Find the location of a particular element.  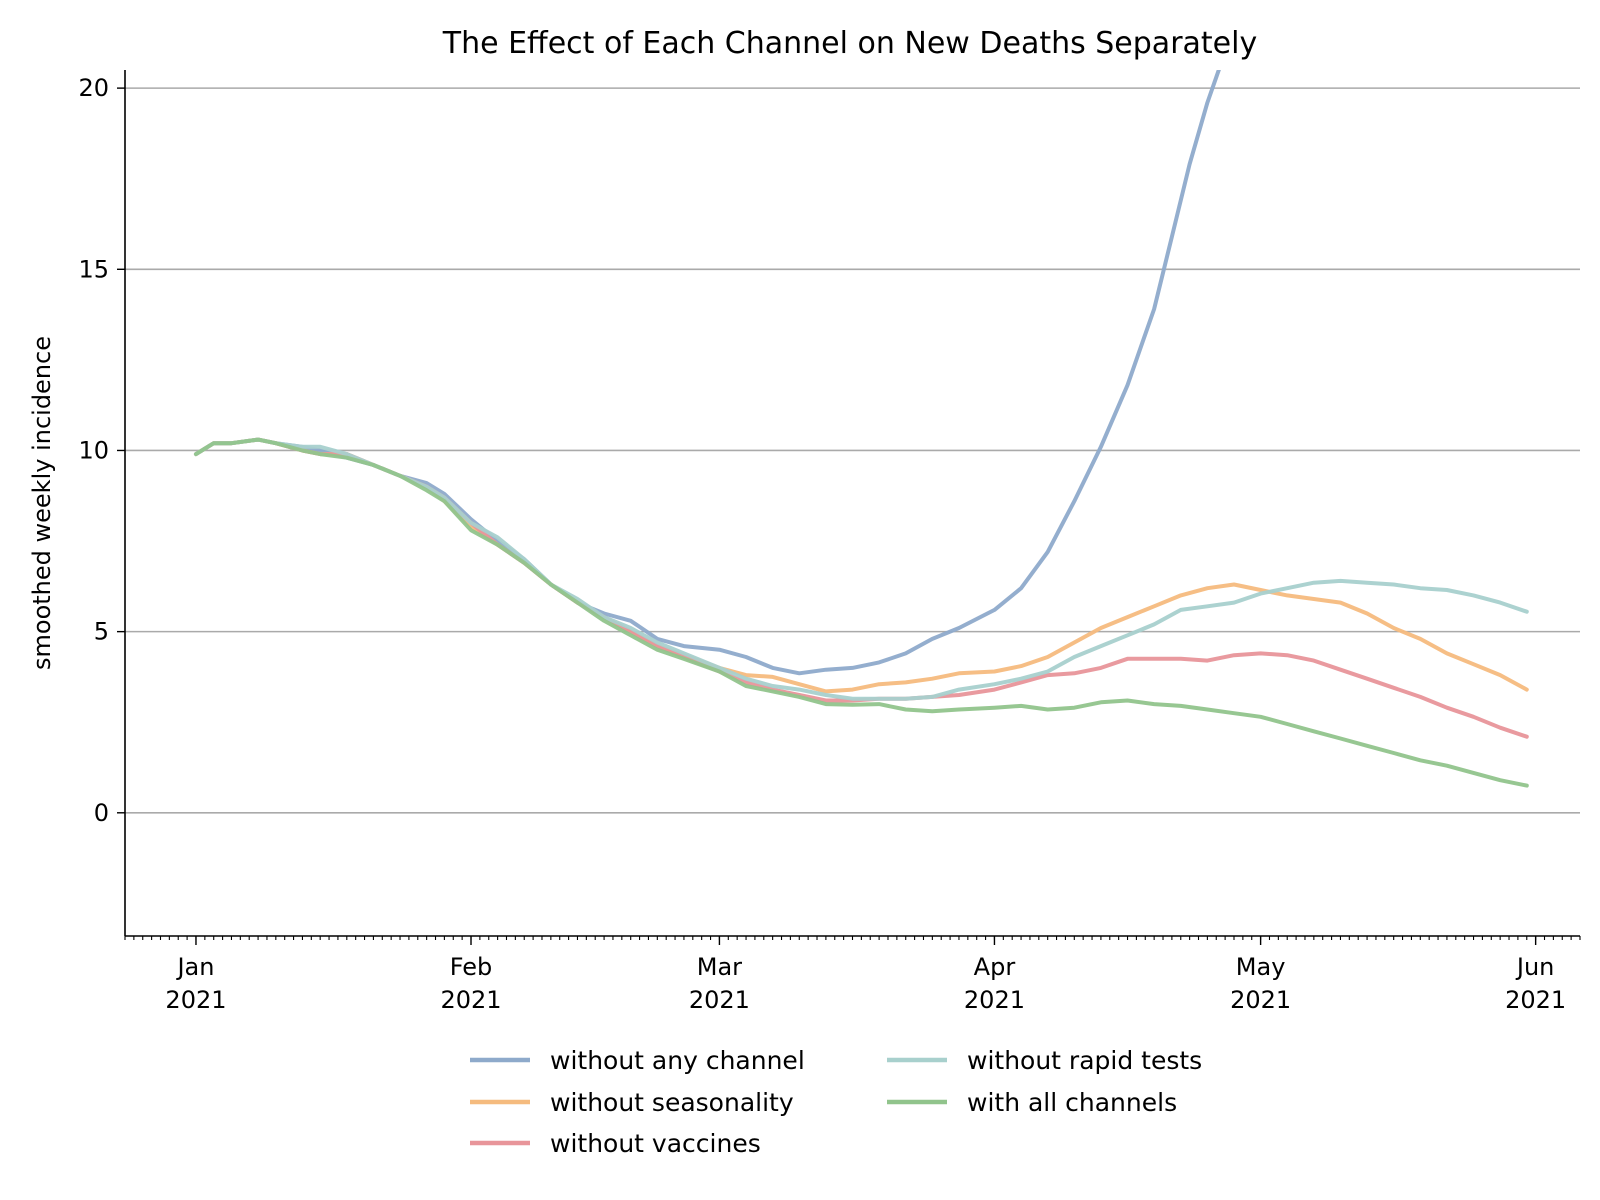

x-tick-label-month: Jan is located at coordinates (194, 967).